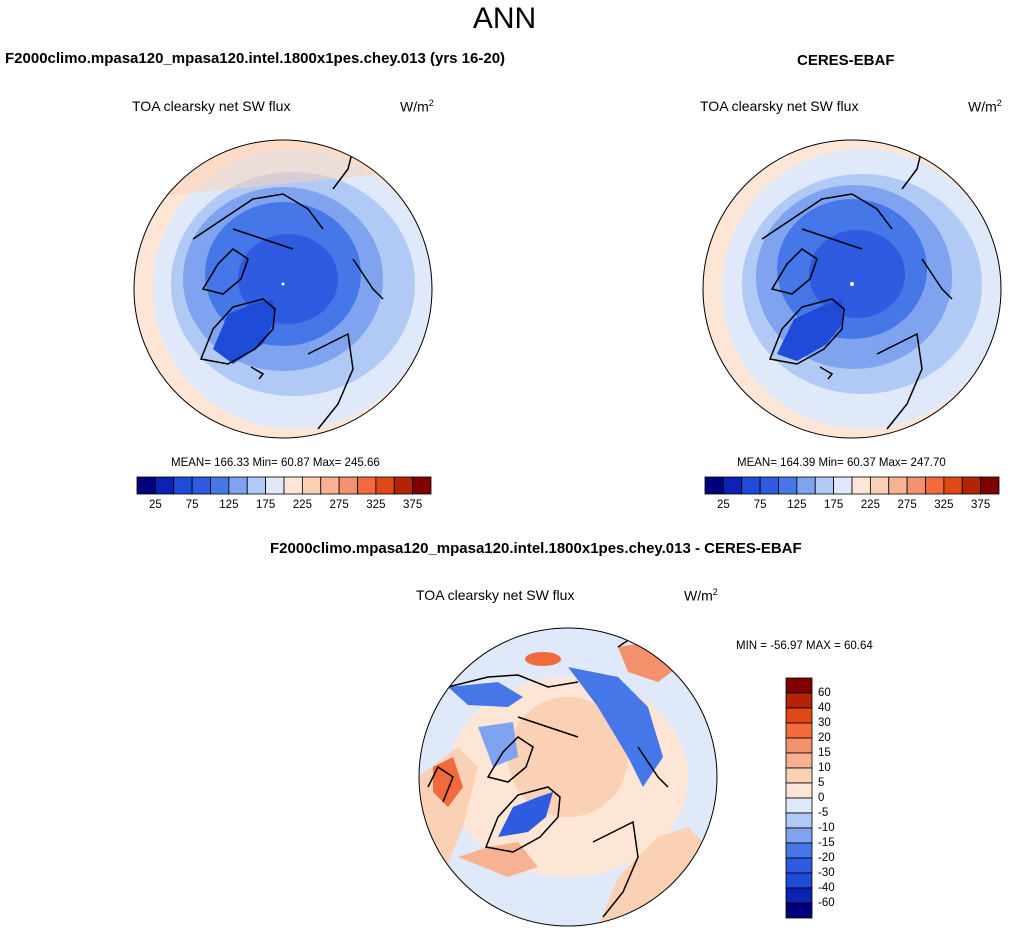  What do you see at coordinates (824, 723) in the screenshot?
I see `colorbar-tick-label: 30` at bounding box center [824, 723].